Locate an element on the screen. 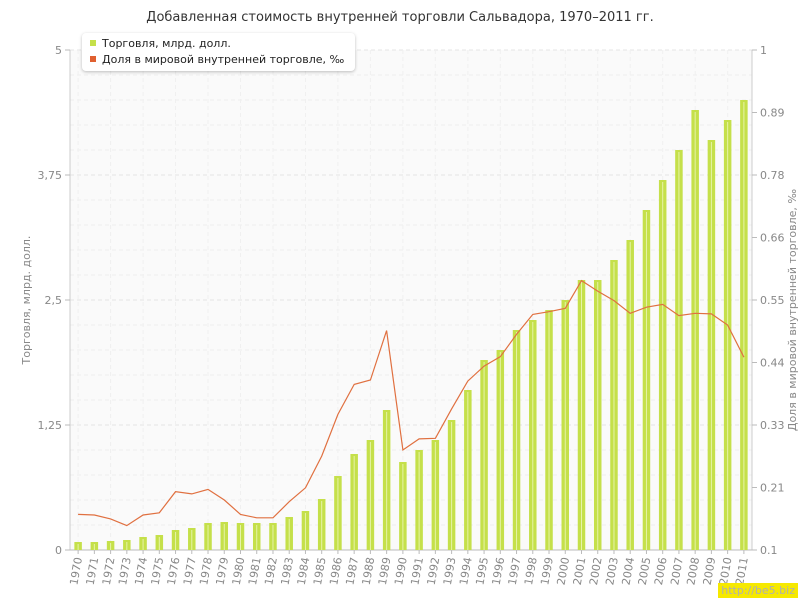  legend-label-share: Доля в мировой внутренней торговле, ‰ is located at coordinates (223, 59).